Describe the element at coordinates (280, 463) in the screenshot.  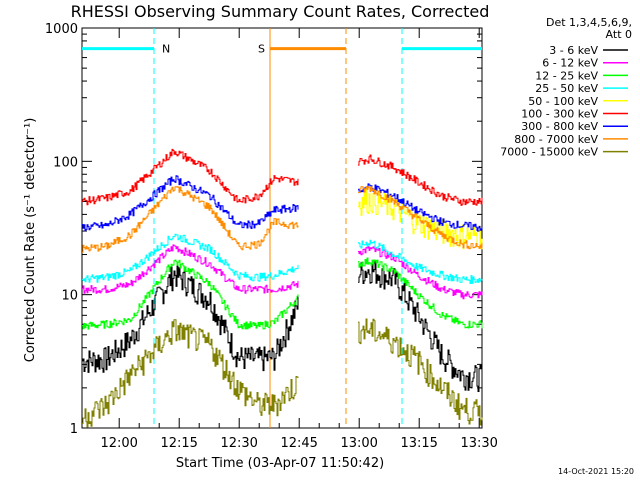
I see `x-axis-label: Start Time (03-Apr-07 11:50:42)` at that location.